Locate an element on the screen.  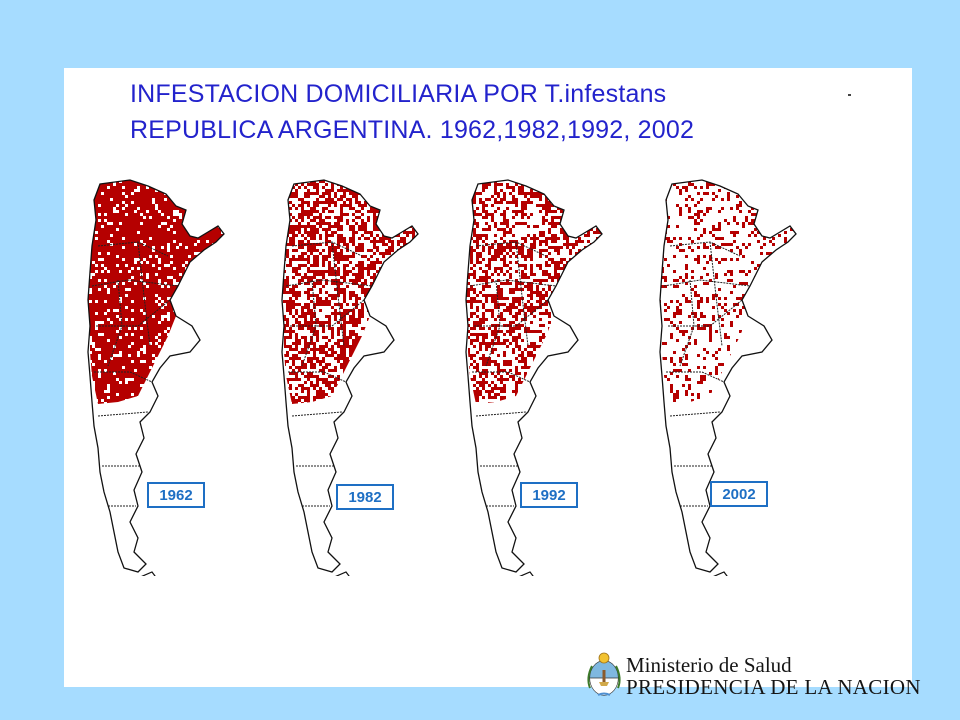
argentine-coat-of-arms-icon is located at coordinates (604, 674).